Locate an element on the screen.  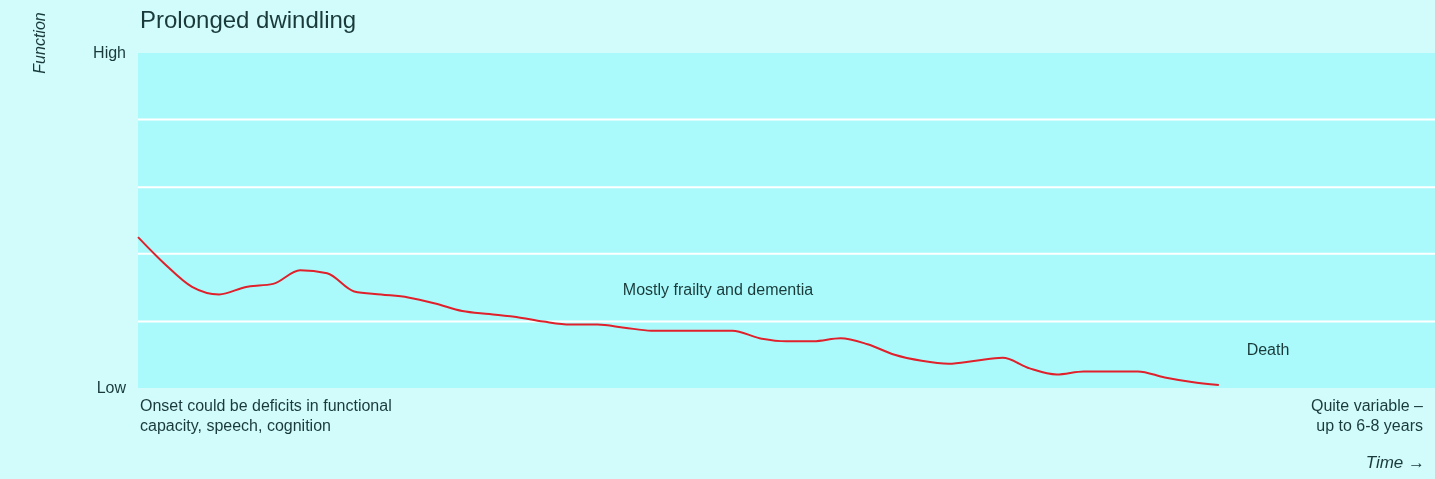
text: Onset could be deficits in functional capacity, speech, cognition is located at coordinates (266, 415).